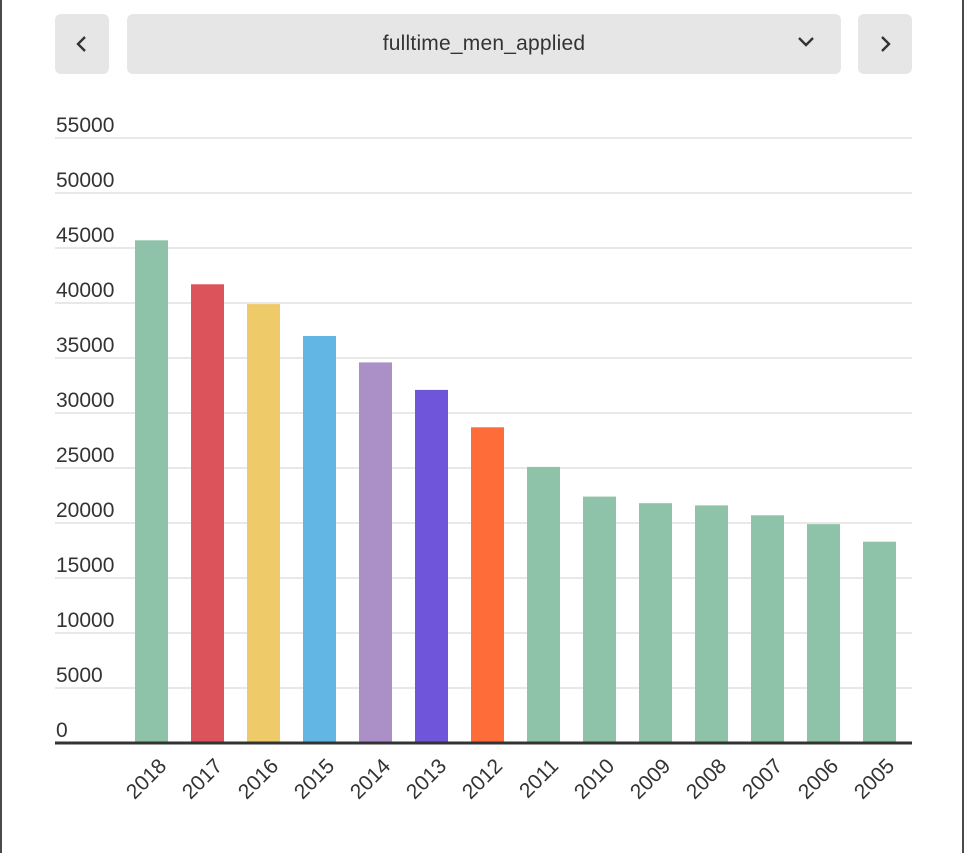 The image size is (968, 853). I want to click on y-tick-label: 55000, so click(85, 125).